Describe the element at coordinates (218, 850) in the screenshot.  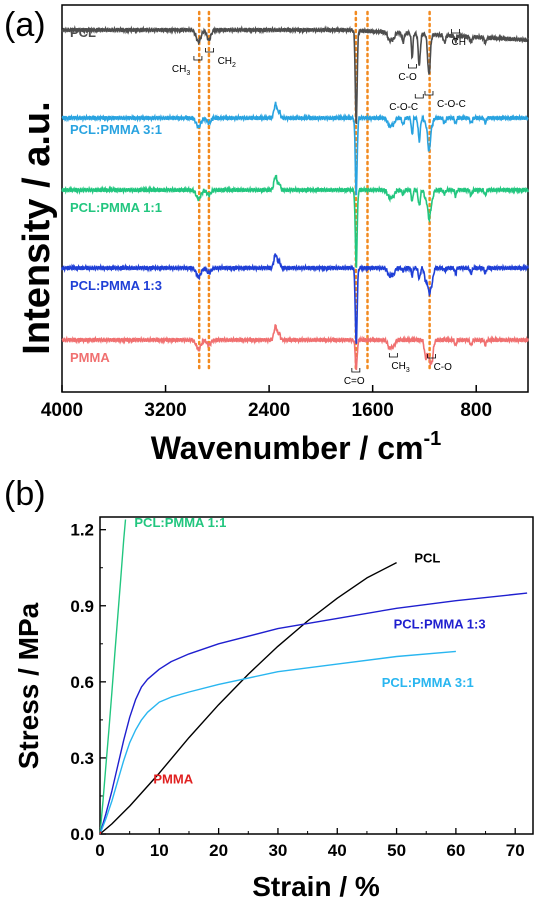
I see `panel-b-x-tick-label: 20` at that location.